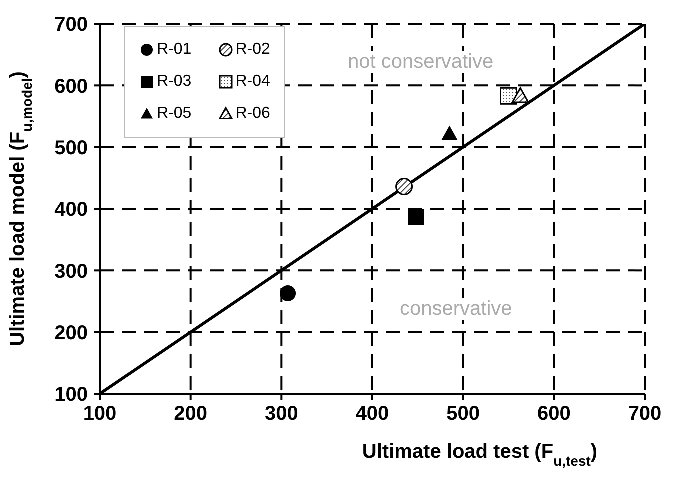 The width and height of the screenshot is (675, 484). What do you see at coordinates (174, 114) in the screenshot?
I see `legend-label: R-05` at bounding box center [174, 114].